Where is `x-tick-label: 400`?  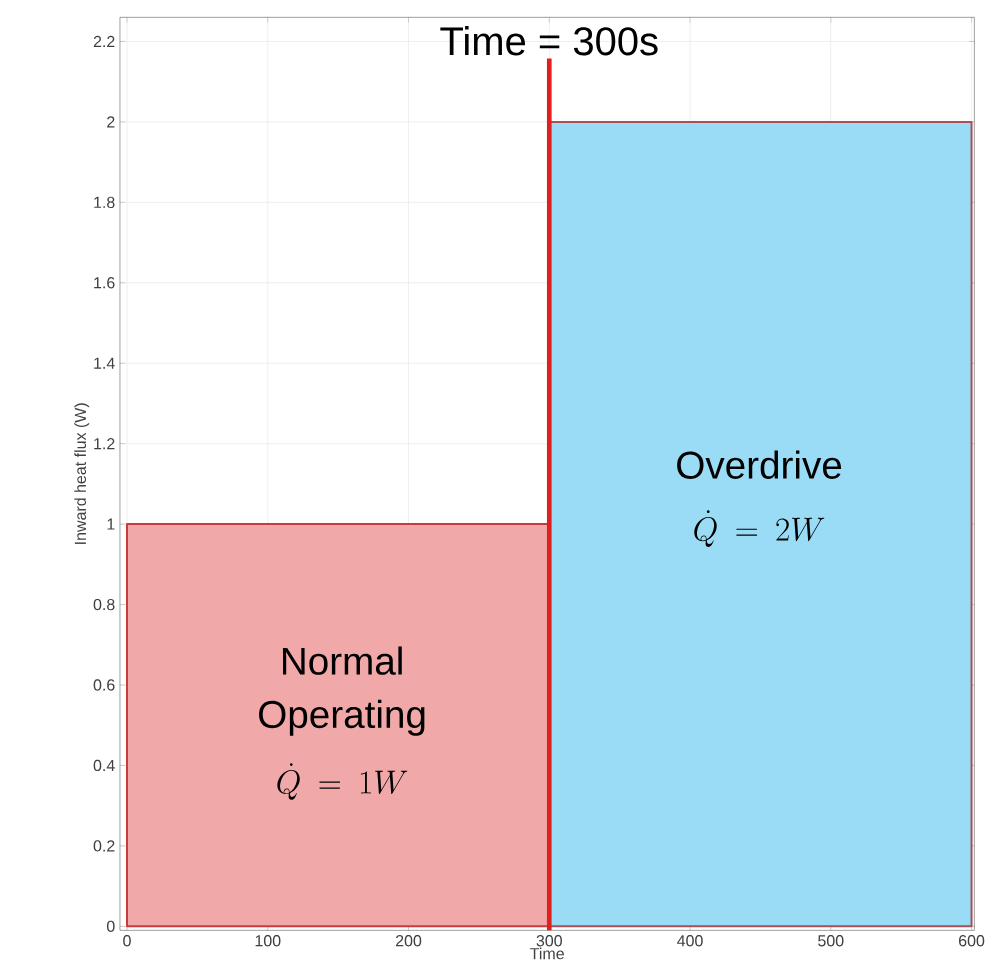 x-tick-label: 400 is located at coordinates (690, 941).